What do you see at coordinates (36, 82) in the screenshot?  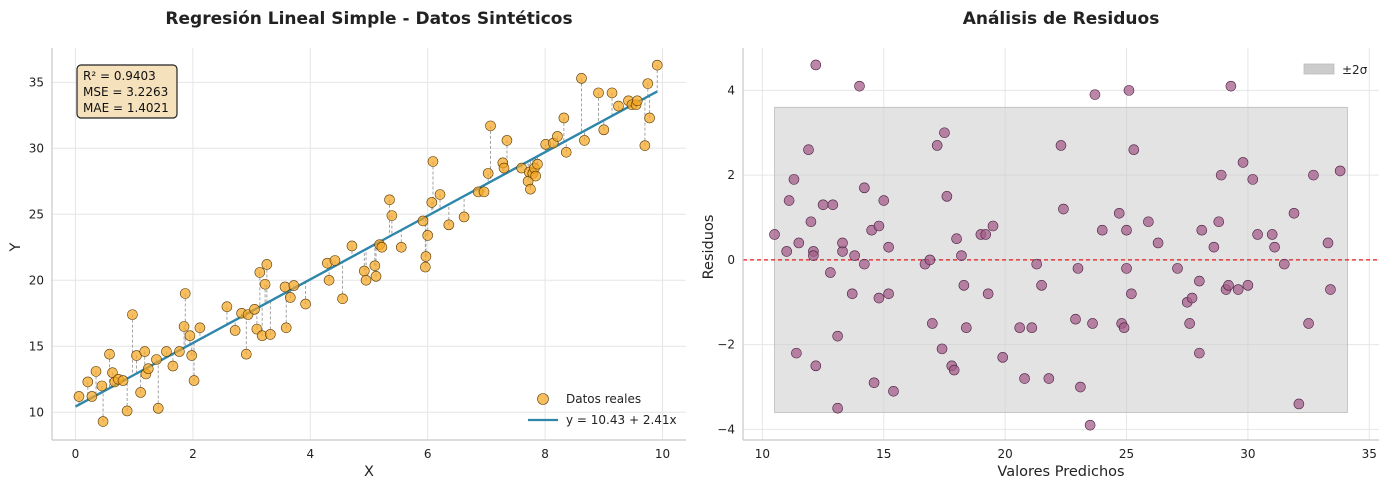 I see `regression-y-tick-label: 35` at bounding box center [36, 82].